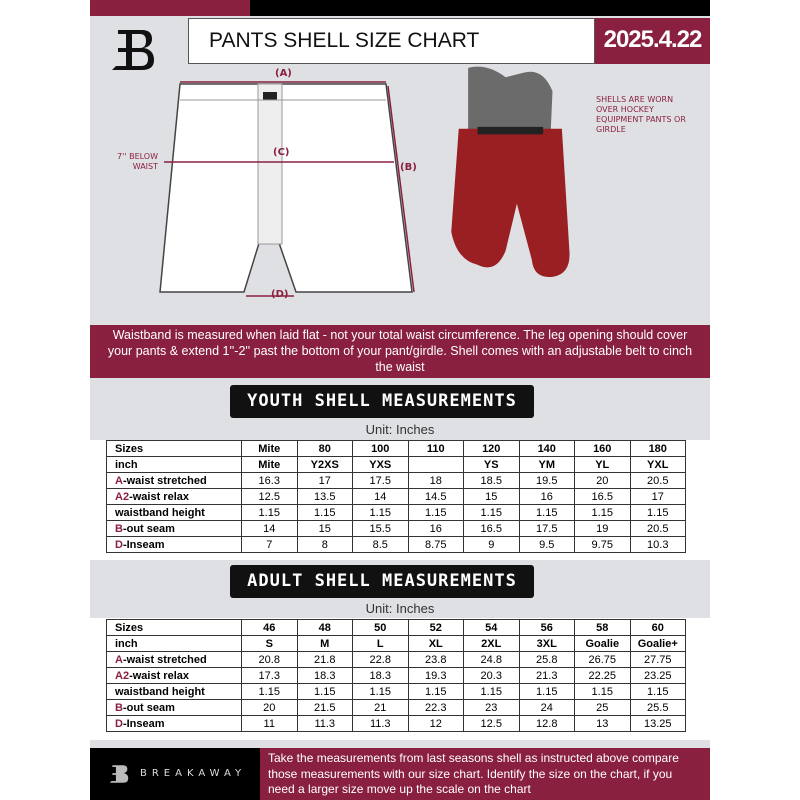 The width and height of the screenshot is (800, 800). I want to click on table-cell: YL, so click(602, 464).